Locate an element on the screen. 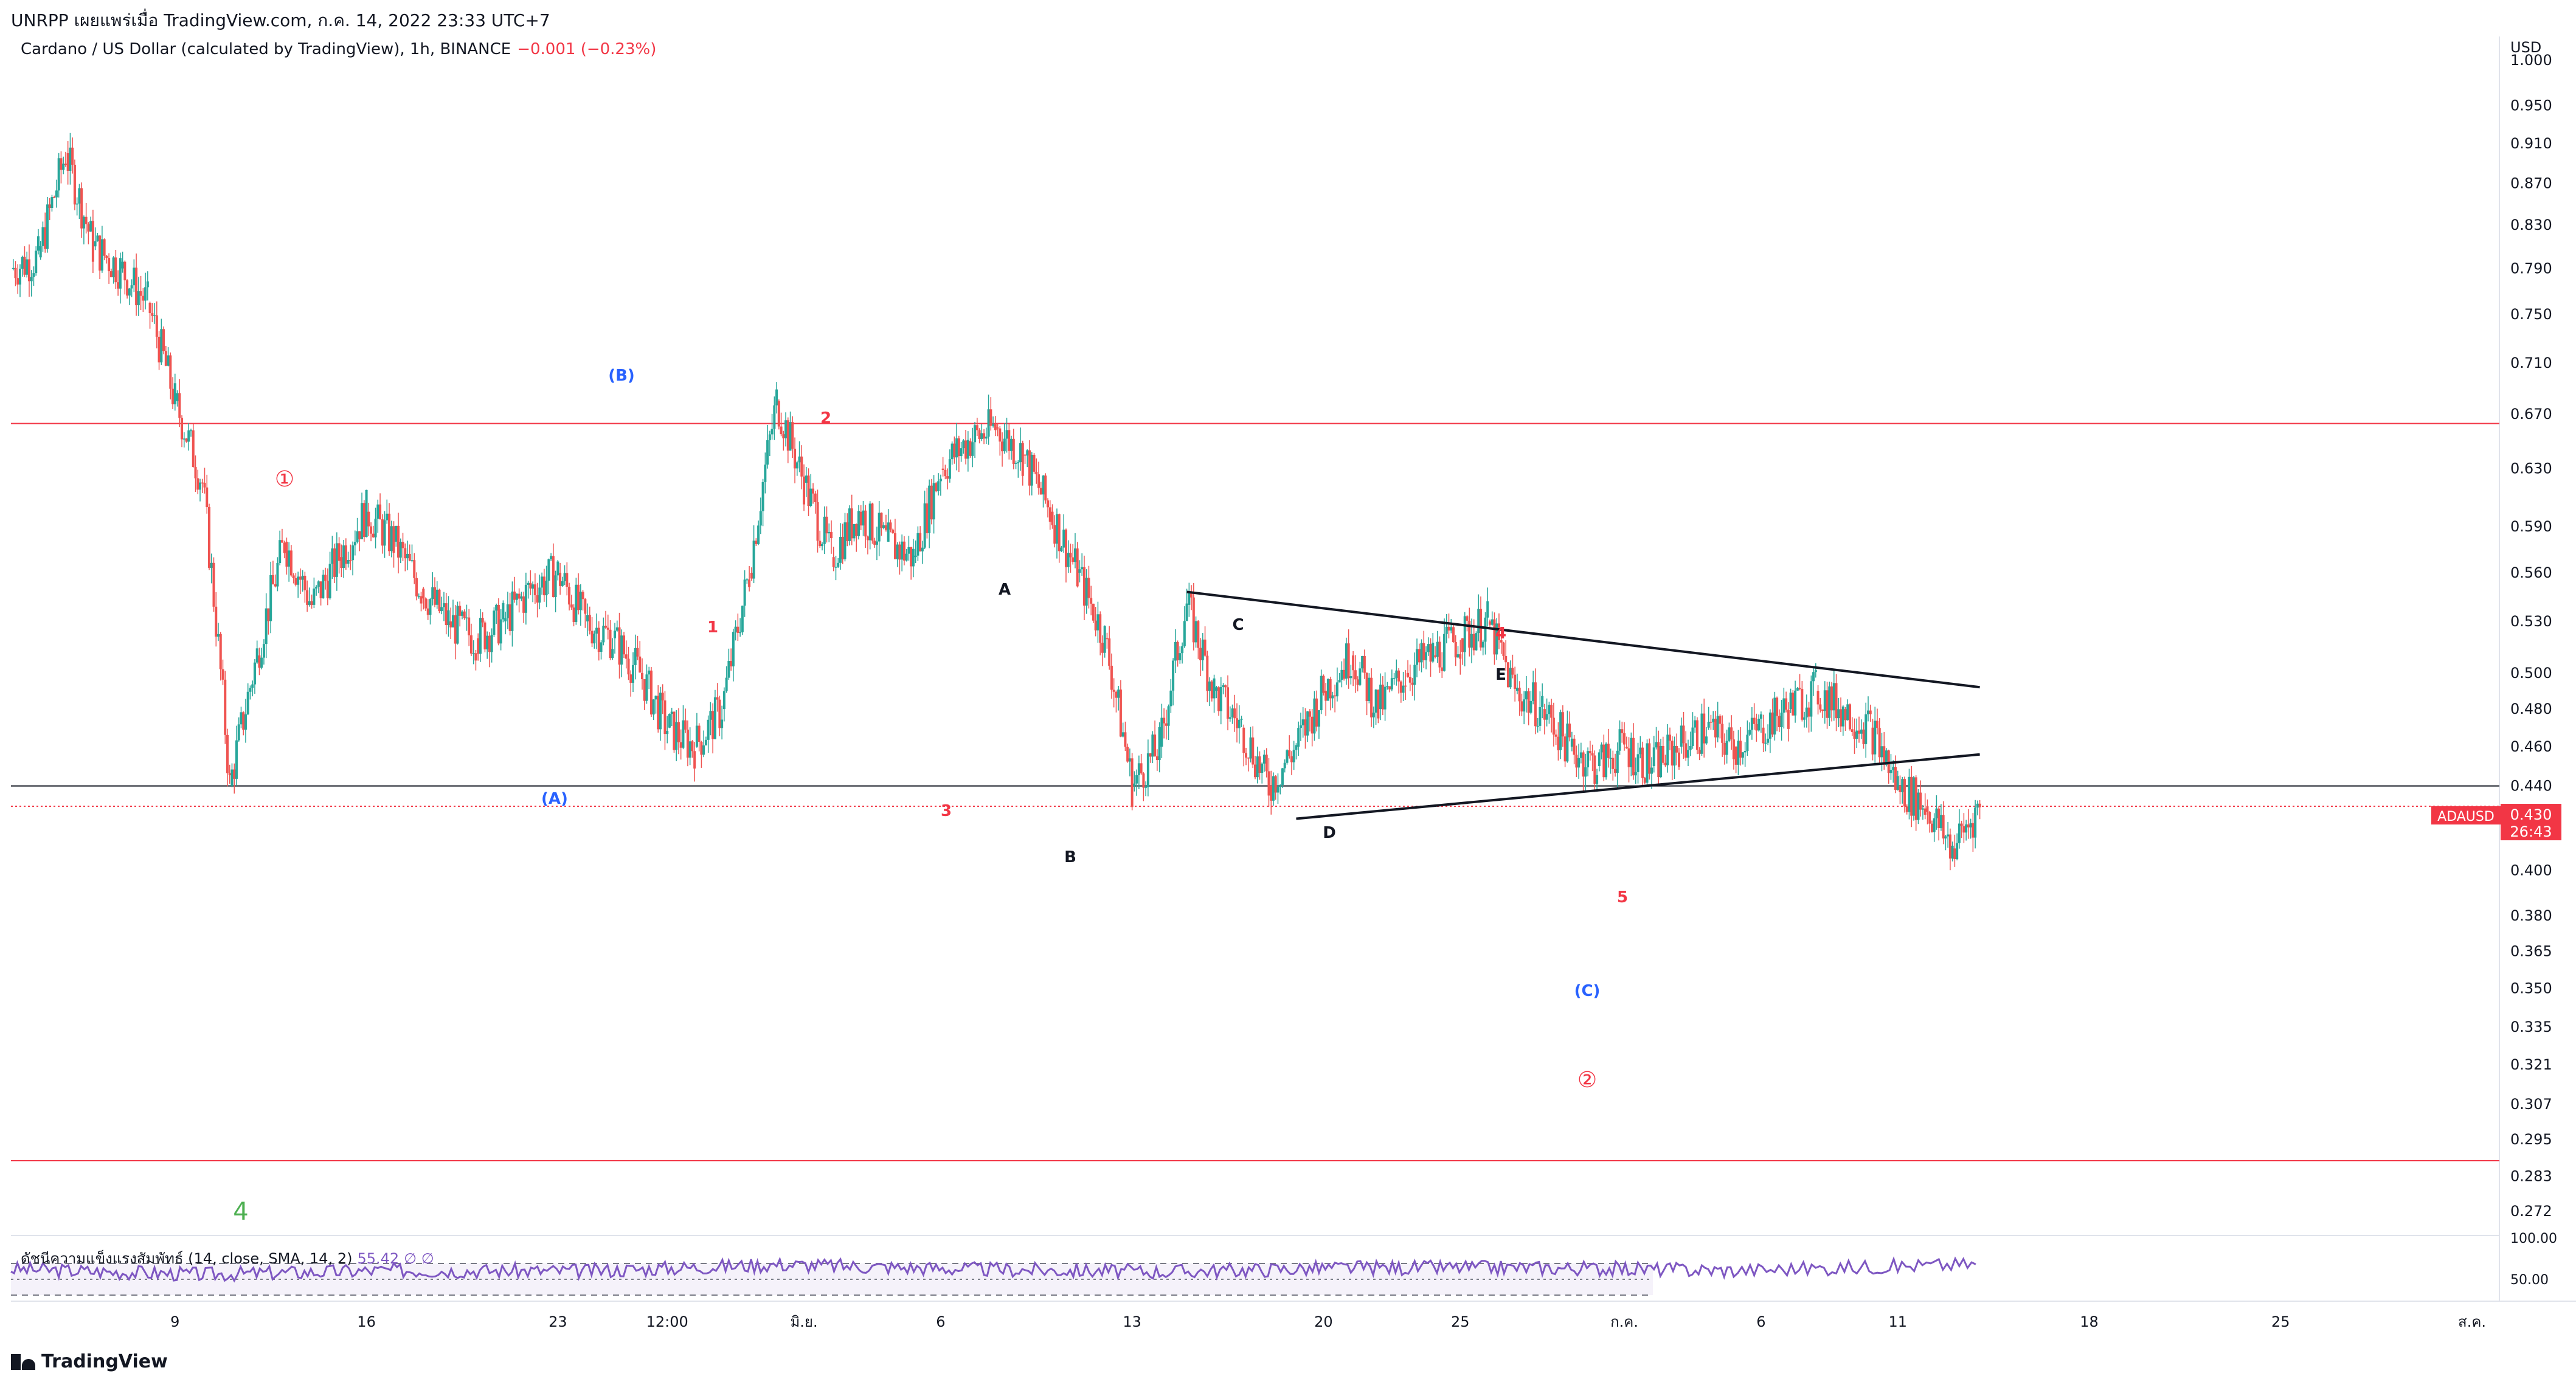 This screenshot has width=2576, height=1379. brand-logo: TradingView is located at coordinates (89, 1362).